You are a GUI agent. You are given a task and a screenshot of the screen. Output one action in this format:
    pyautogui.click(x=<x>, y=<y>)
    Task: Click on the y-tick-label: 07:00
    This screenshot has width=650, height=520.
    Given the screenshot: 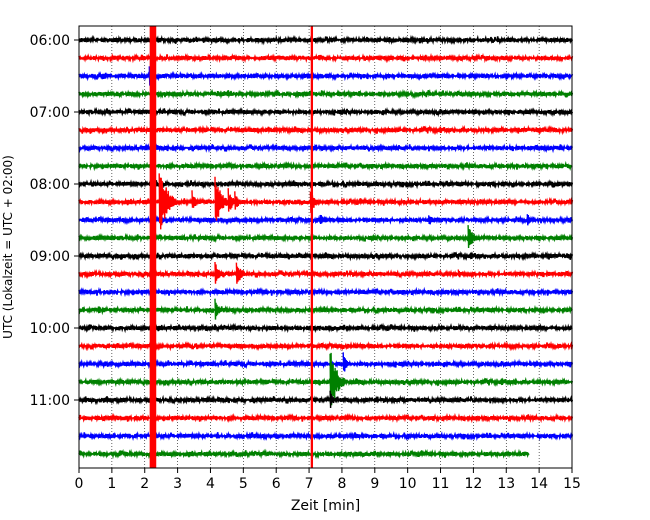 What is the action you would take?
    pyautogui.click(x=50, y=113)
    